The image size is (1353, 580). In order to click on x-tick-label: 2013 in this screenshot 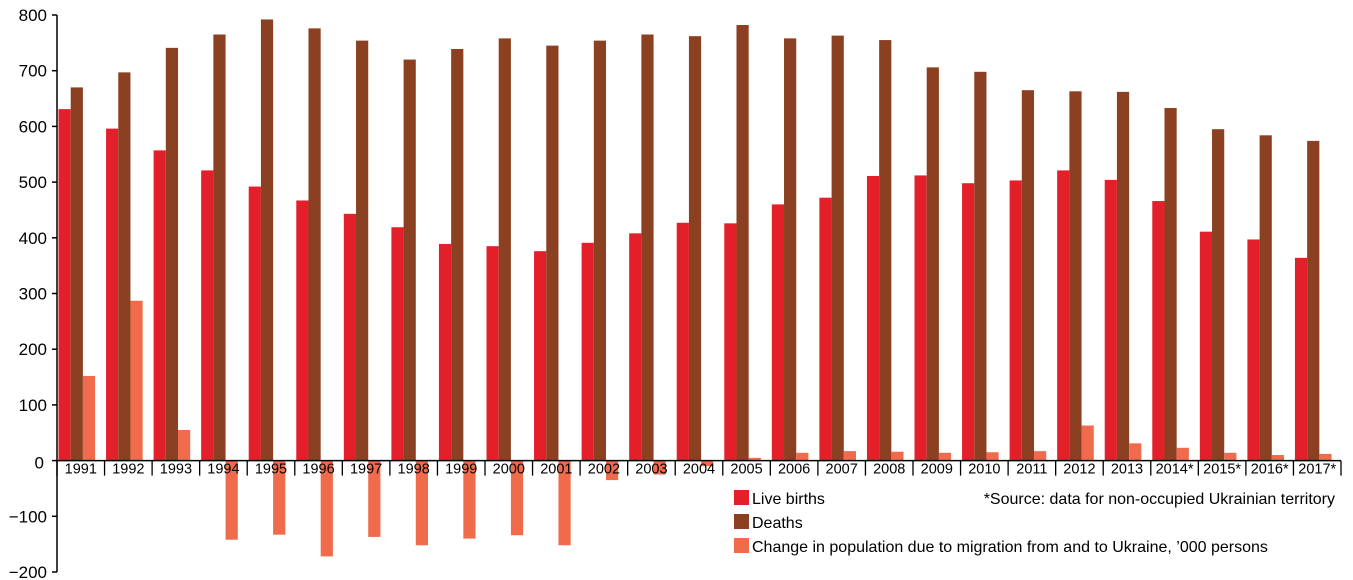, I will do `click(1127, 470)`.